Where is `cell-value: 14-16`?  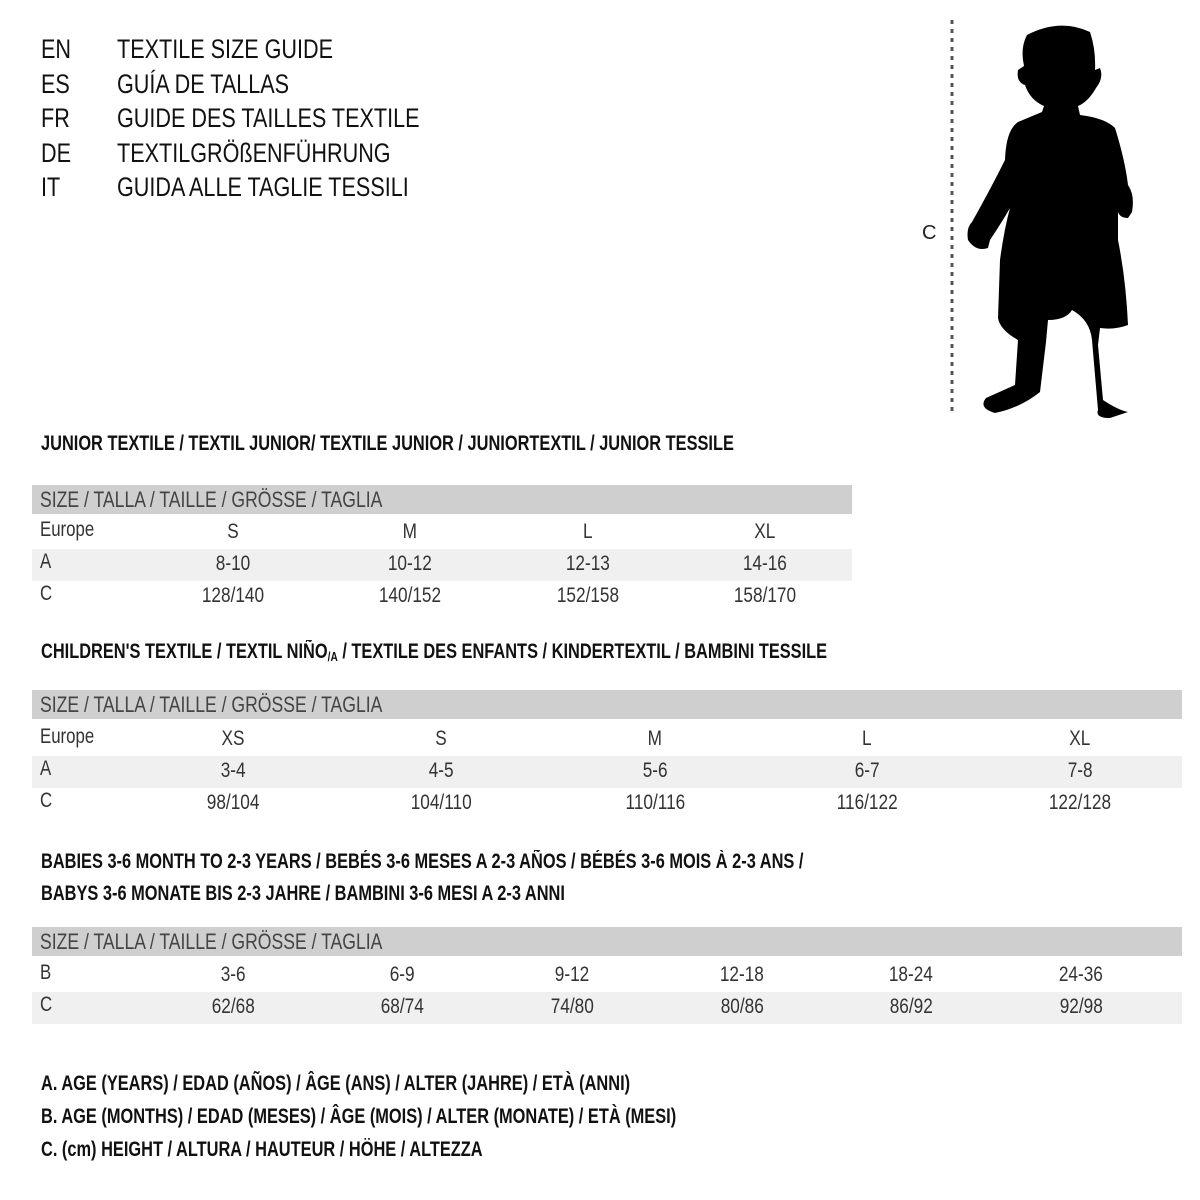
cell-value: 14-16 is located at coordinates (765, 563).